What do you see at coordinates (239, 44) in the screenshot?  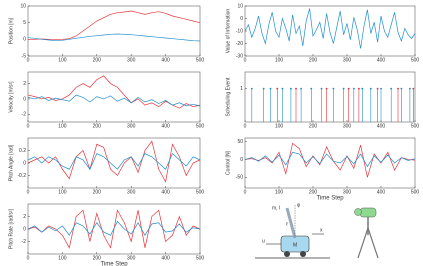 I see `y-tick-label: -20` at bounding box center [239, 44].